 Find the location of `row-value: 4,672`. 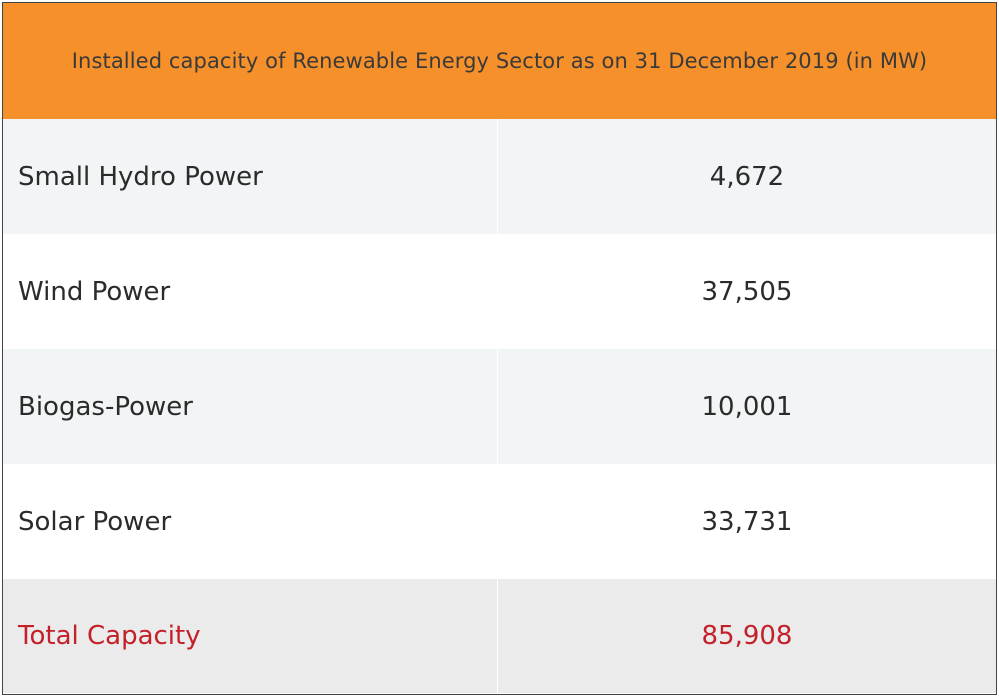

row-value: 4,672 is located at coordinates (747, 176).